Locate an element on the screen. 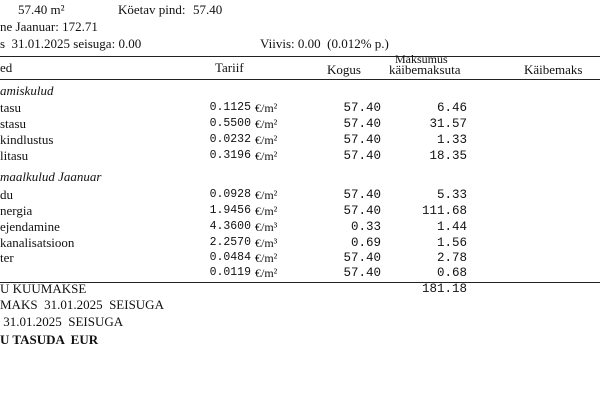  col-vat: Käibemaks is located at coordinates (553, 69).